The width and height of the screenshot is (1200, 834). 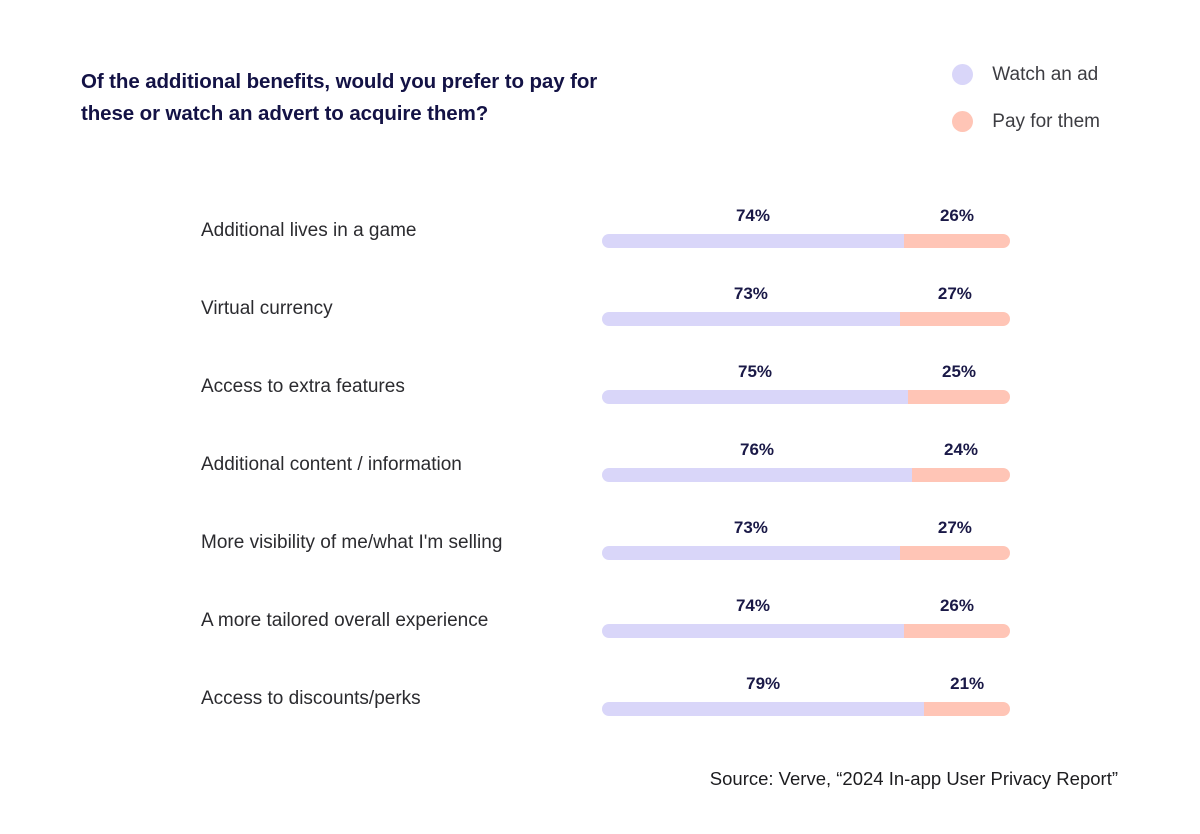 I want to click on value-label-watch-an-ad: 79%, so click(x=763, y=683).